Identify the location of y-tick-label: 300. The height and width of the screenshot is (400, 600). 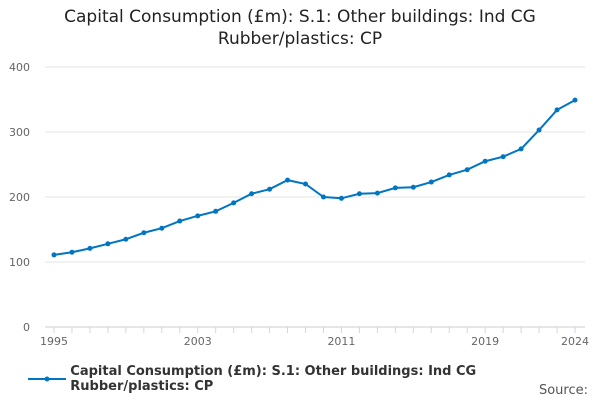
(19, 132).